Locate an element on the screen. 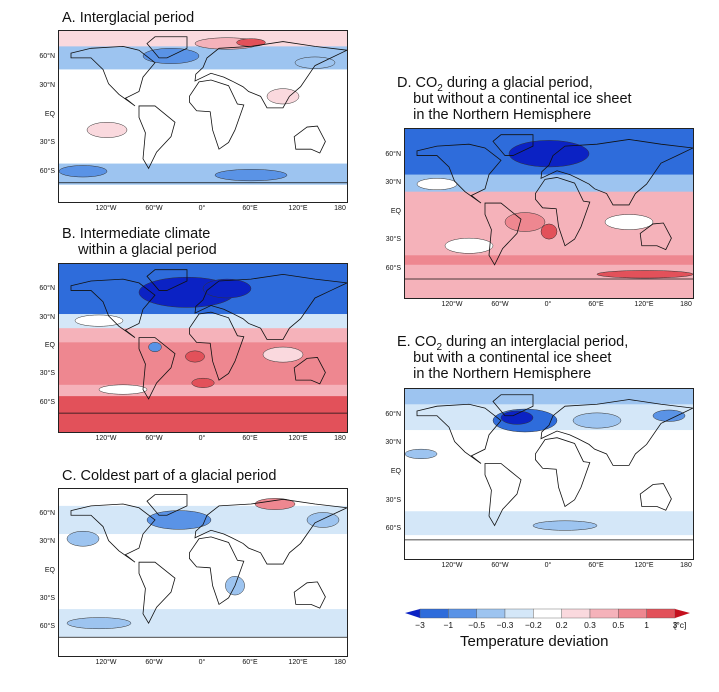  subscript: 2 is located at coordinates (439, 347).